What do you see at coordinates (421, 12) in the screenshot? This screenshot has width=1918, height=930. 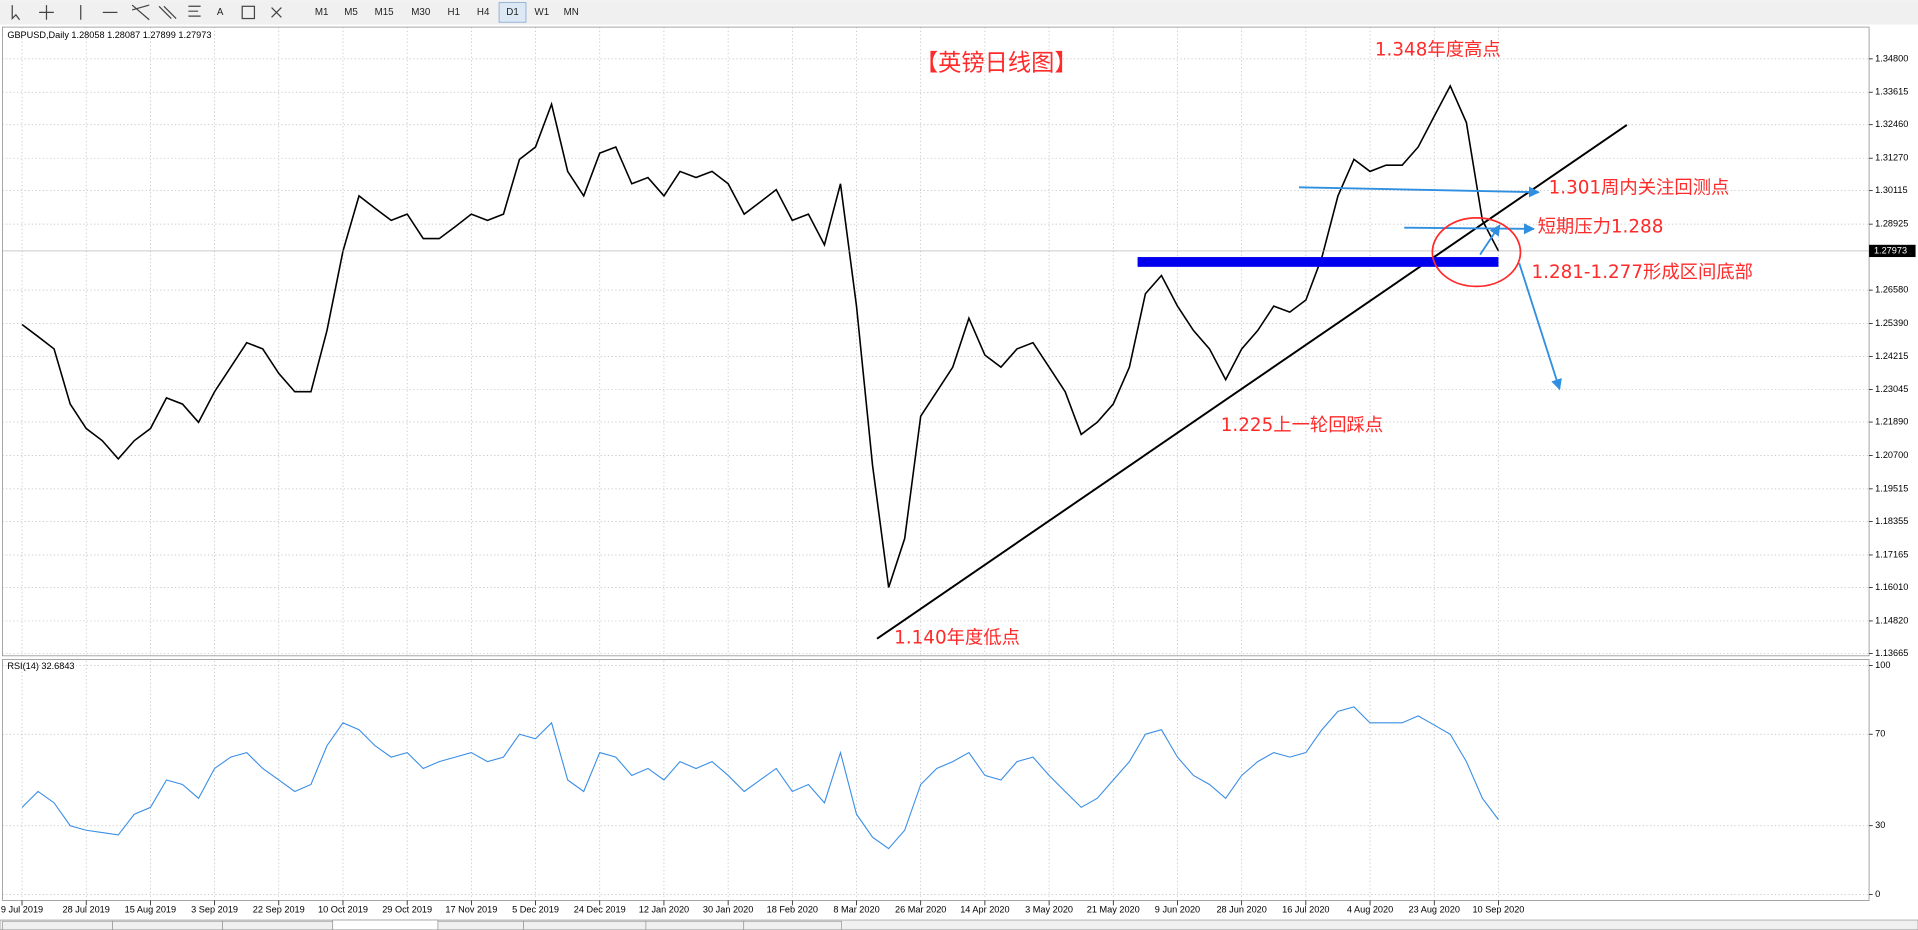 I see `timeframe-button: M30` at bounding box center [421, 12].